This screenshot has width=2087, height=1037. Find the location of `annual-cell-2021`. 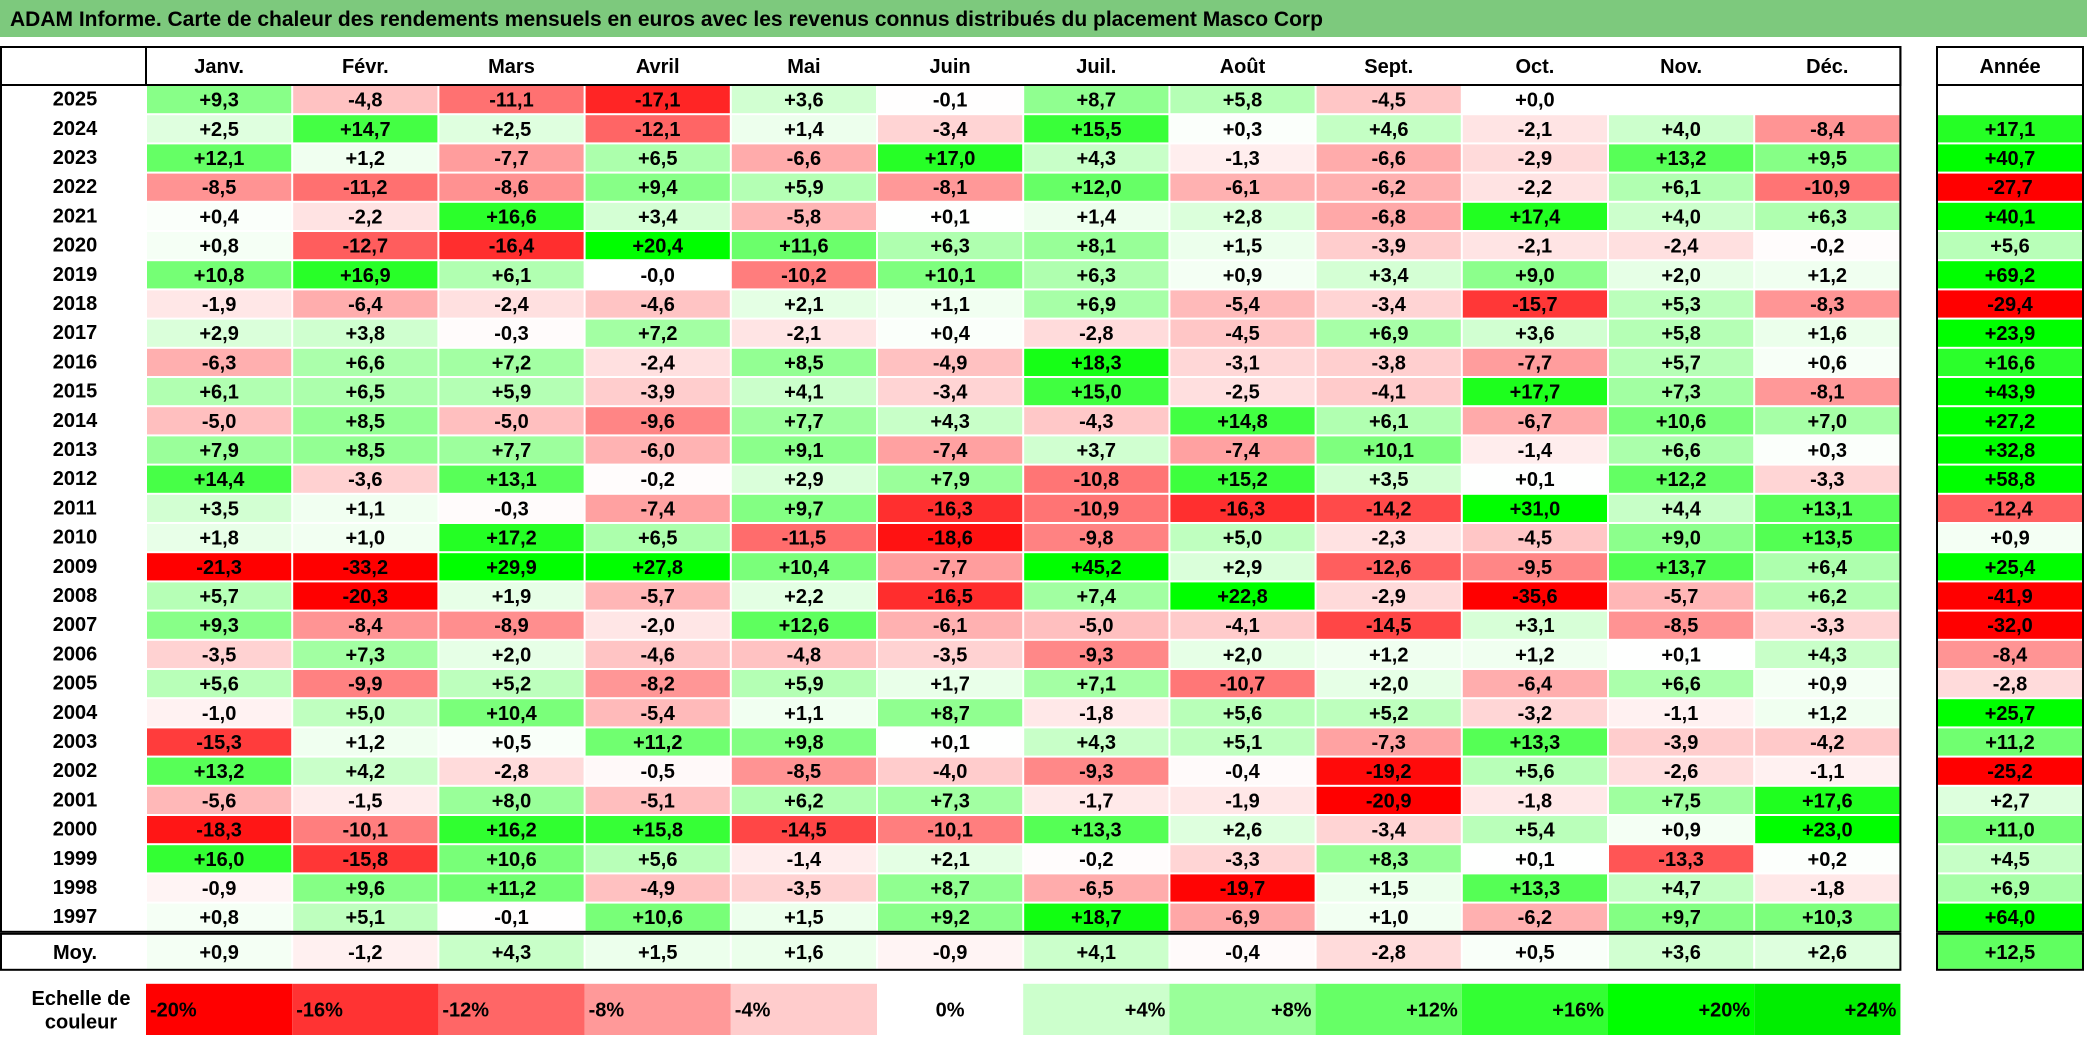

annual-cell-2021 is located at coordinates (2010, 216).